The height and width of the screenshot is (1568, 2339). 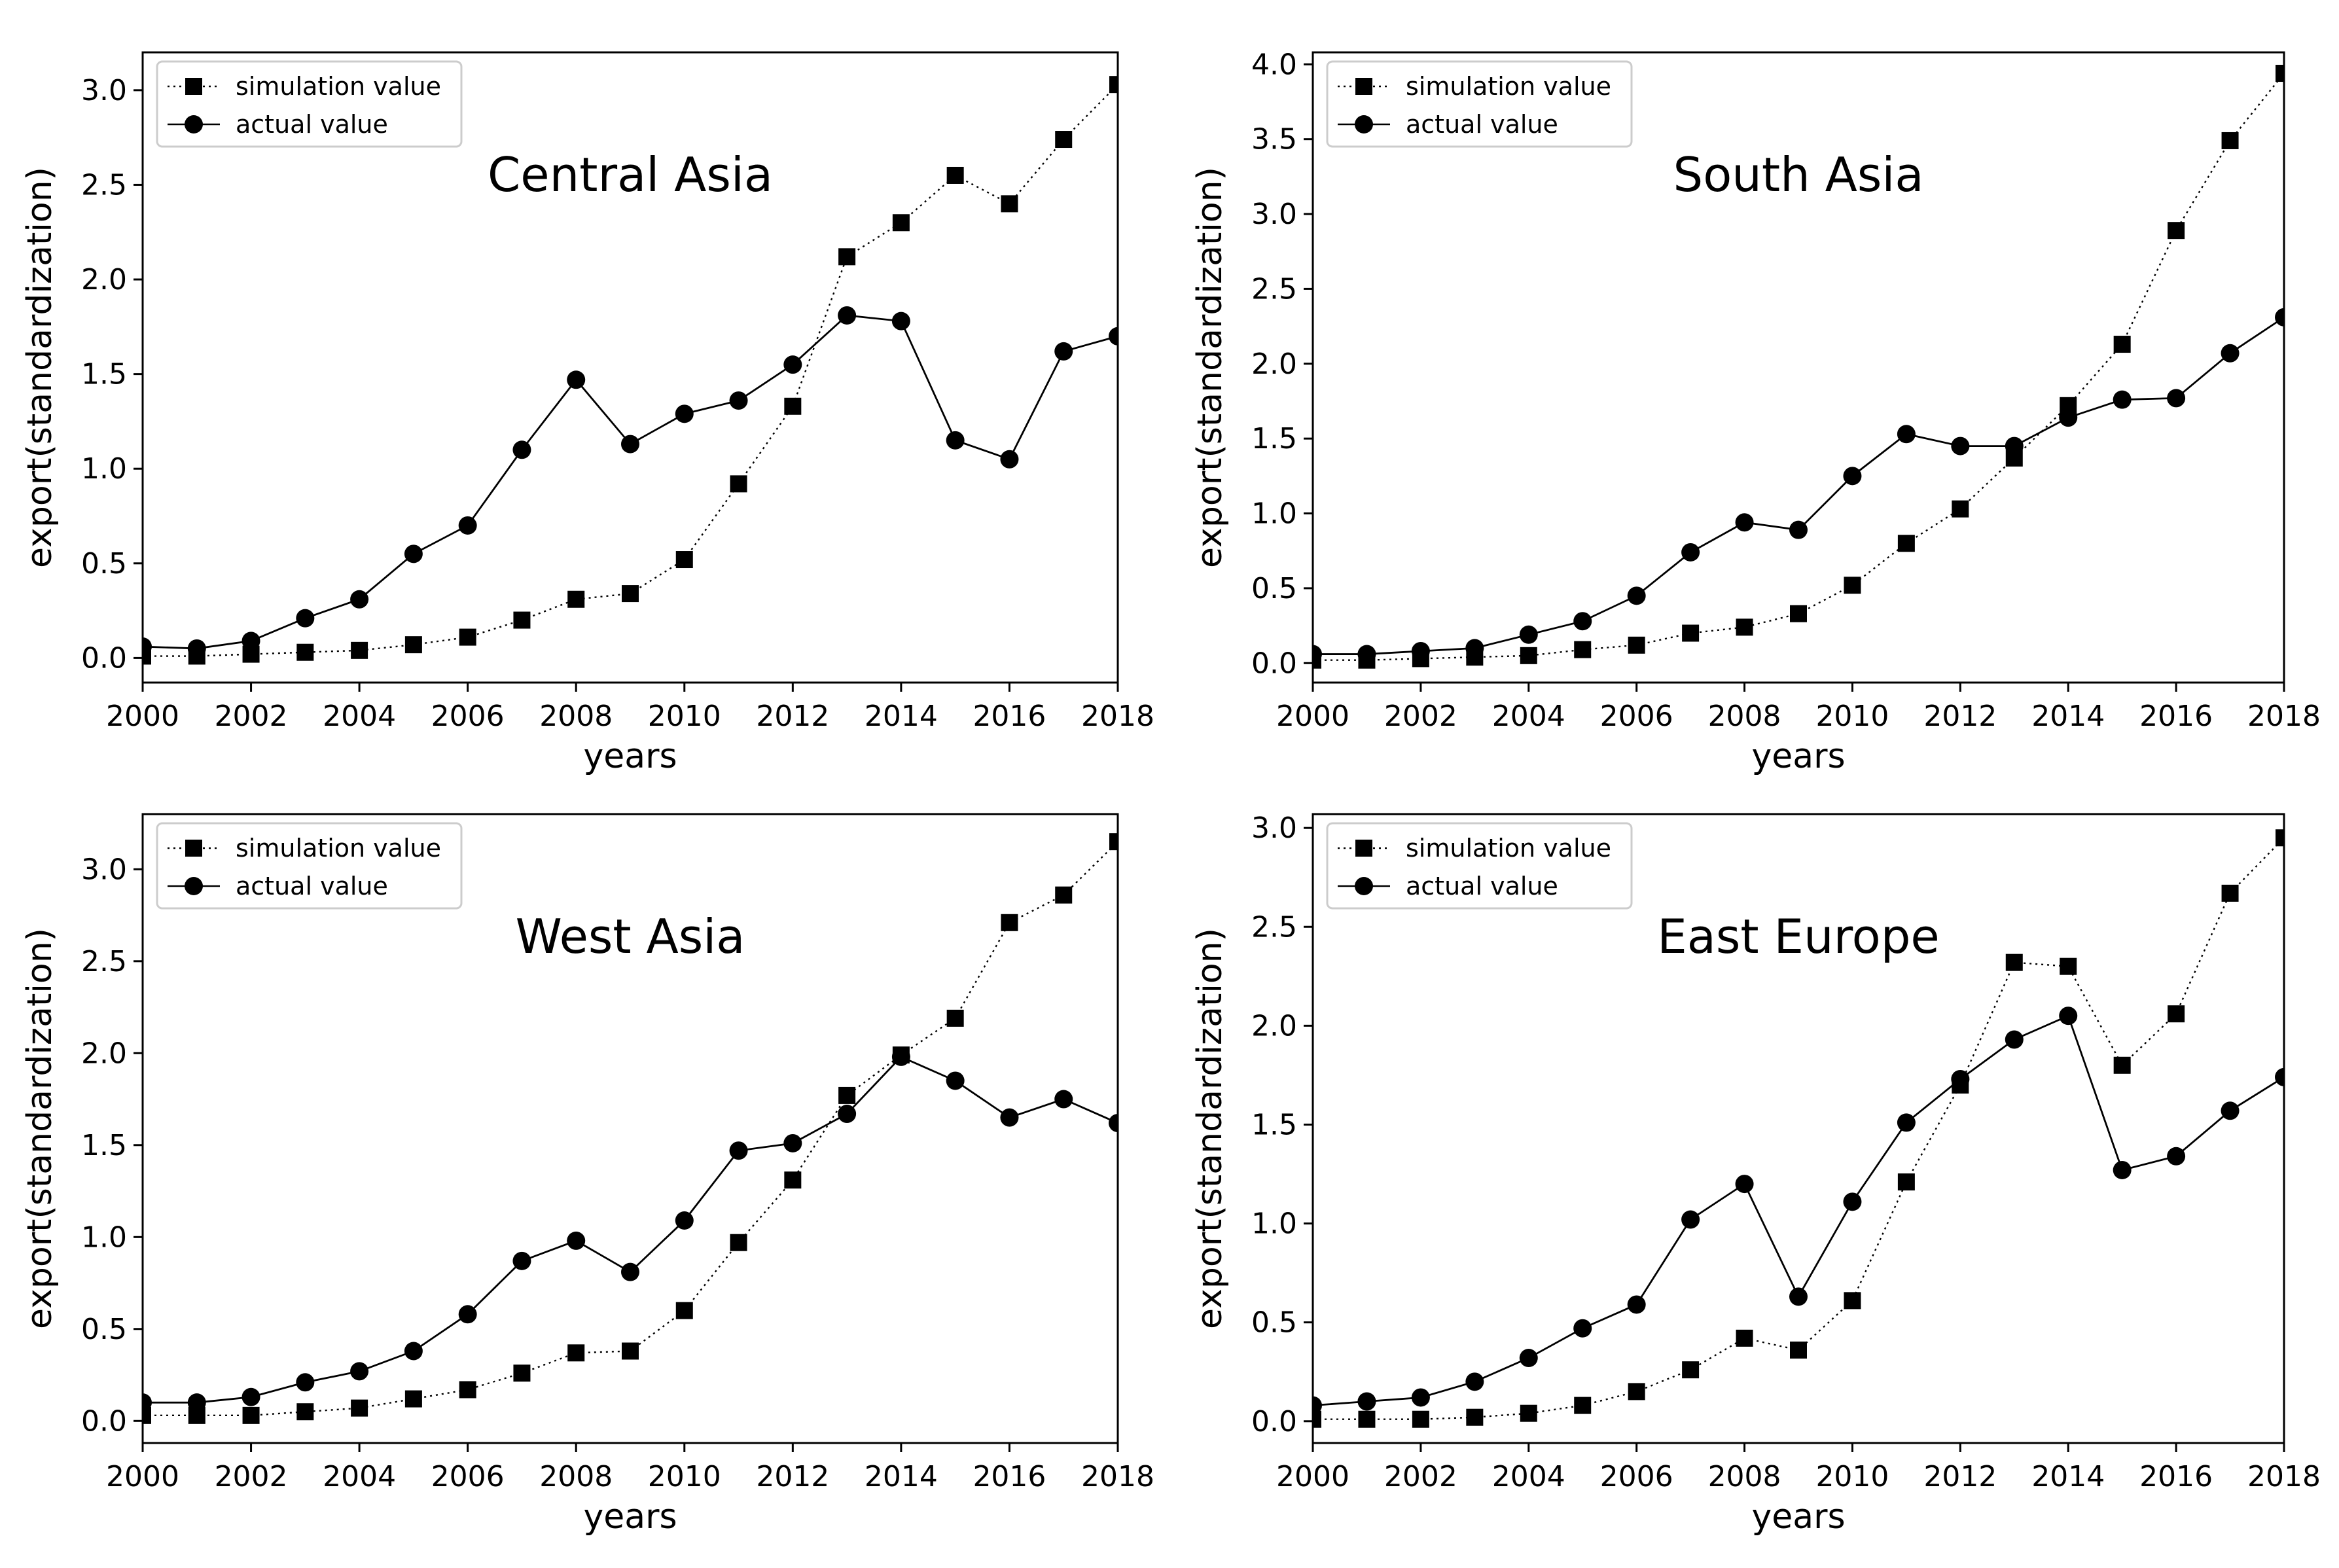 I want to click on x-tick-label: 2016, so click(x=2176, y=717).